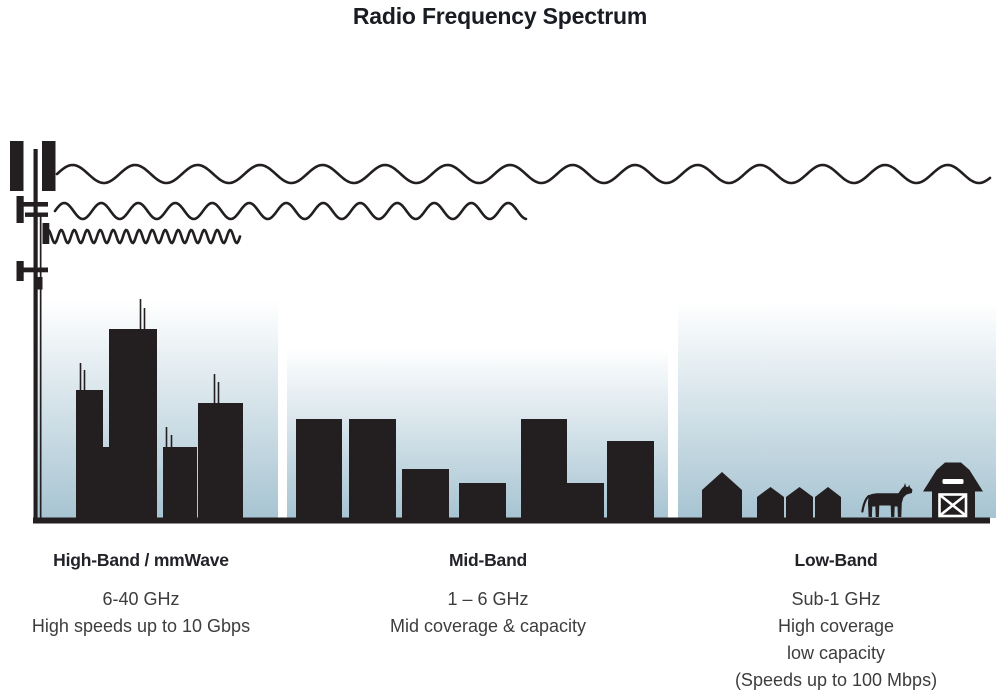 This screenshot has height=700, width=1000. I want to click on mid-band-description: Mid coverage & capacity, so click(488, 626).